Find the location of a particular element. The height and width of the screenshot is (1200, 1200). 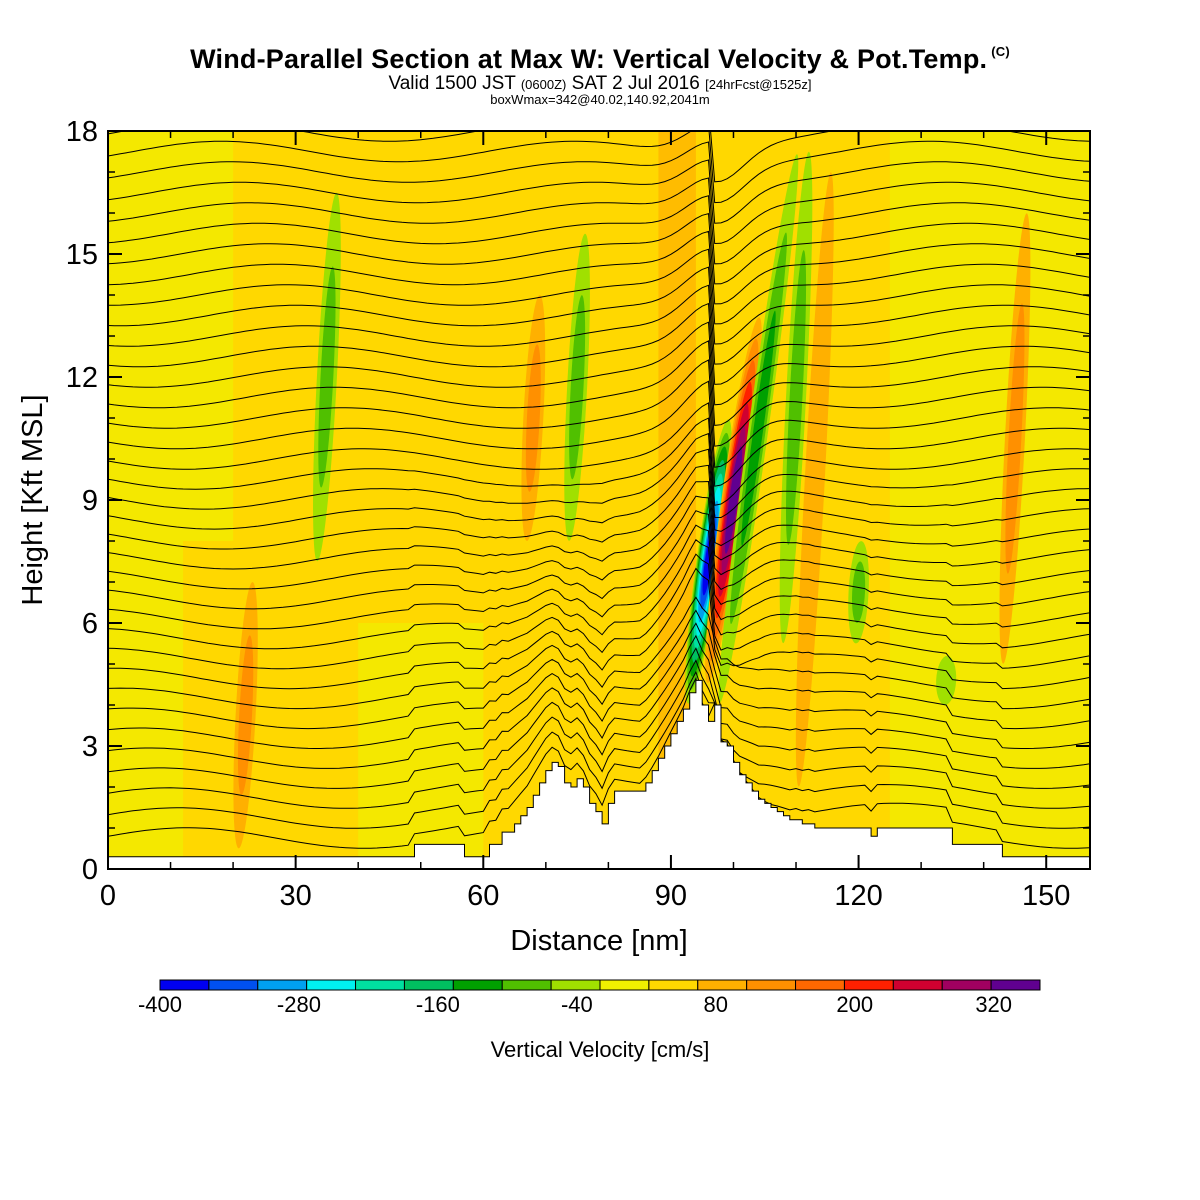

y-tick-label-6: 6 is located at coordinates (90, 624).